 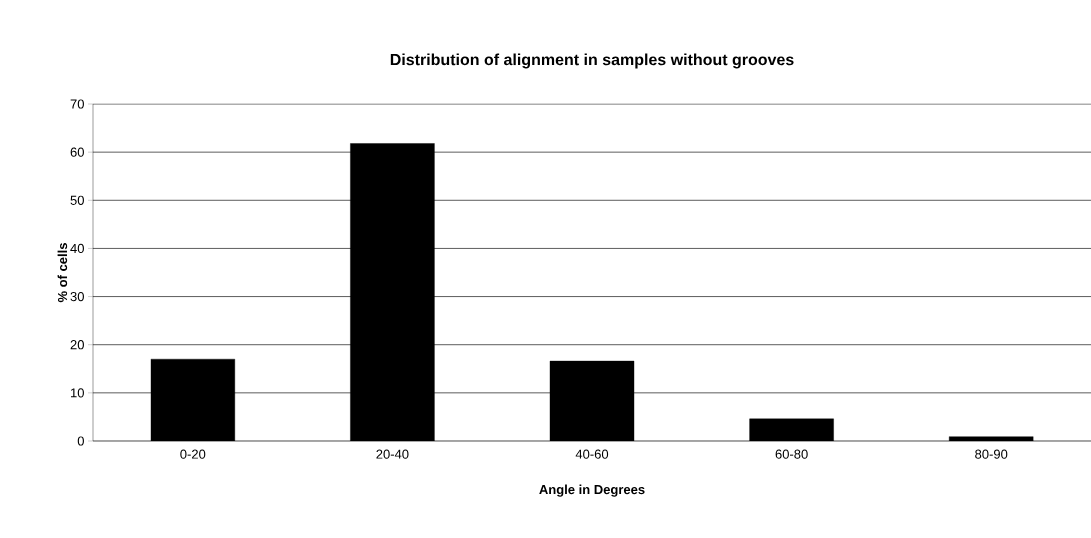 What do you see at coordinates (77, 152) in the screenshot?
I see `y-tick-label: 60` at bounding box center [77, 152].